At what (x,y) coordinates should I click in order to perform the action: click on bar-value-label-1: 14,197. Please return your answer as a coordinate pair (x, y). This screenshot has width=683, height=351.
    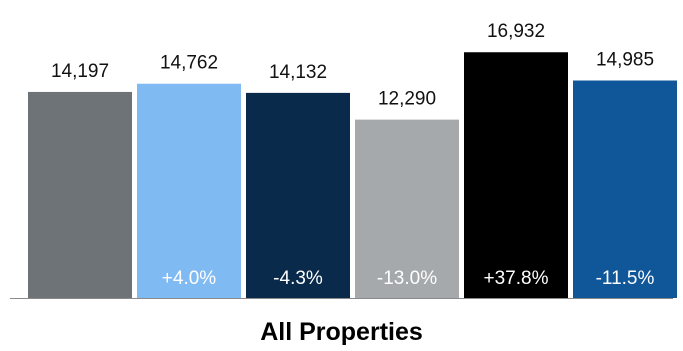
    Looking at the image, I should click on (80, 71).